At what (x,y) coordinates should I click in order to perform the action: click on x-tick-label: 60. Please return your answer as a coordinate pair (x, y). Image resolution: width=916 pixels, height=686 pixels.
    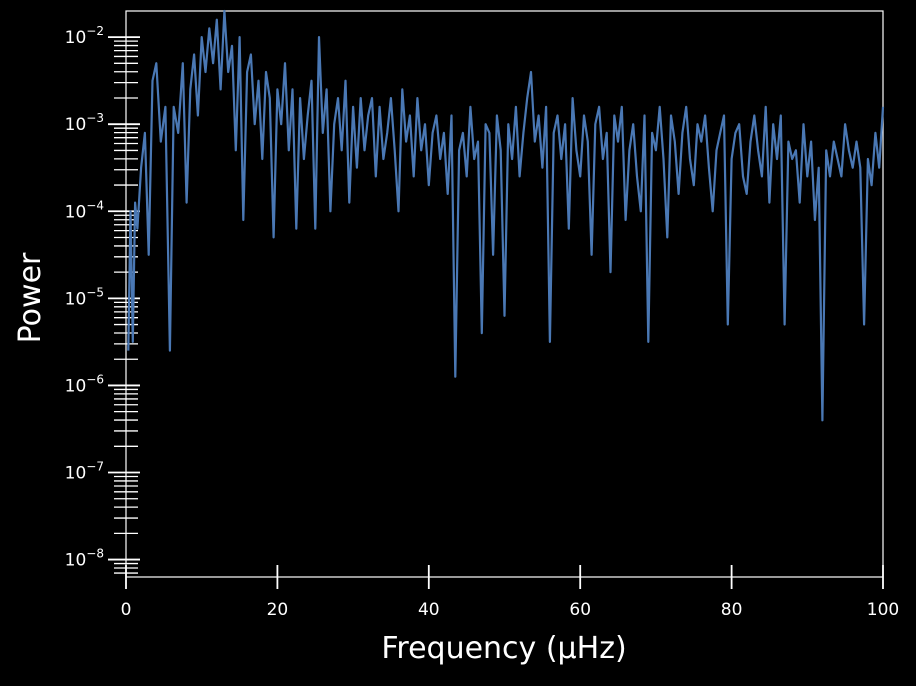
    Looking at the image, I should click on (580, 610).